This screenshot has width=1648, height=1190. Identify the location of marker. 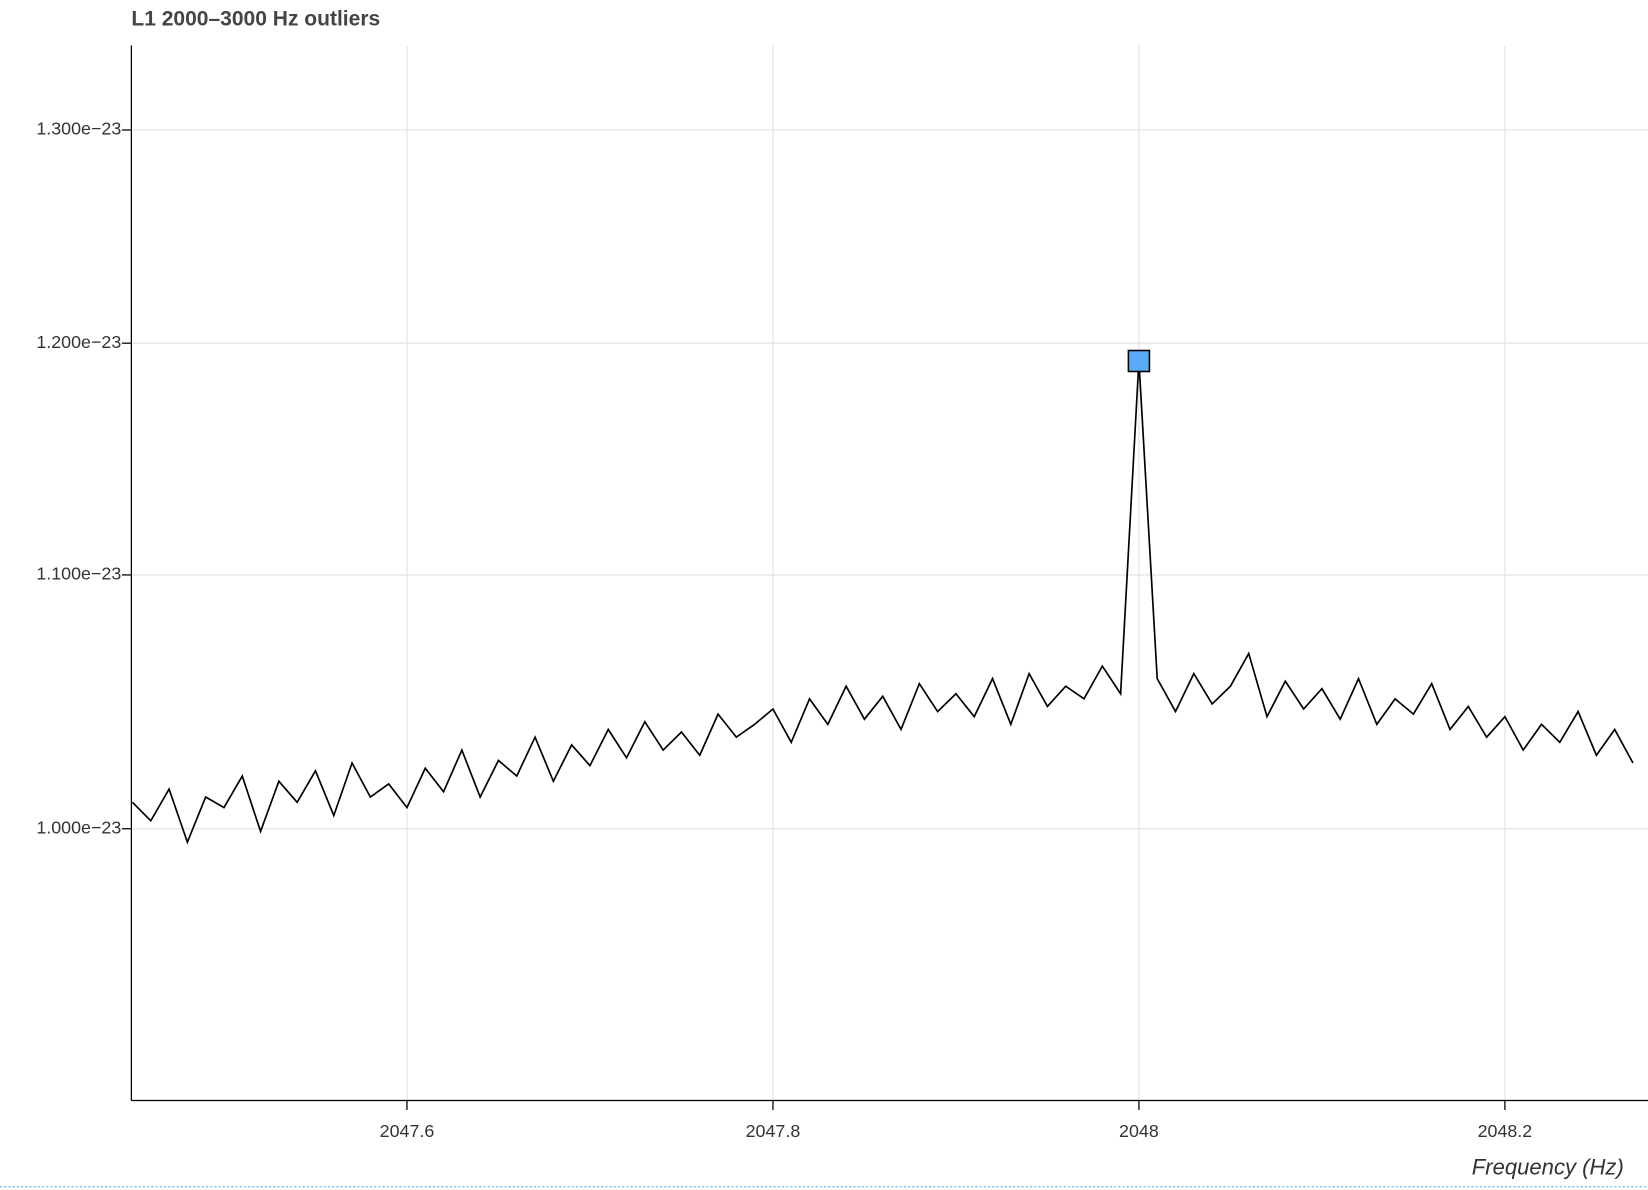
(1139, 361).